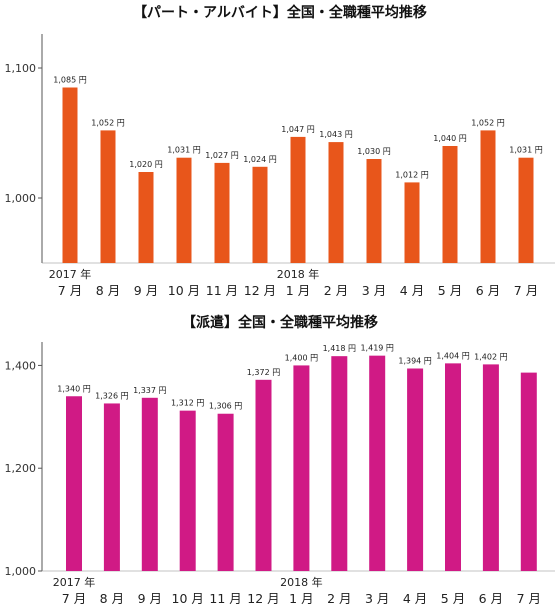  Describe the element at coordinates (414, 361) in the screenshot. I see `data-label: 1,394 円` at that location.